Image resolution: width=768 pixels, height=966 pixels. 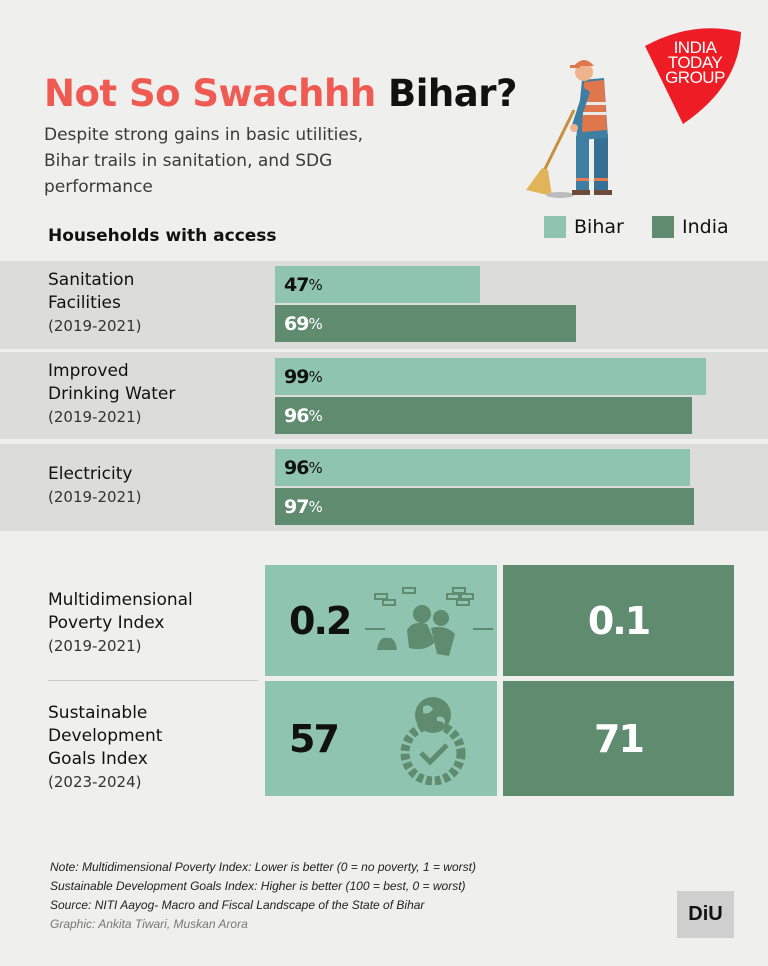 I want to click on sdg-bihar-box: 57, so click(x=381, y=738).